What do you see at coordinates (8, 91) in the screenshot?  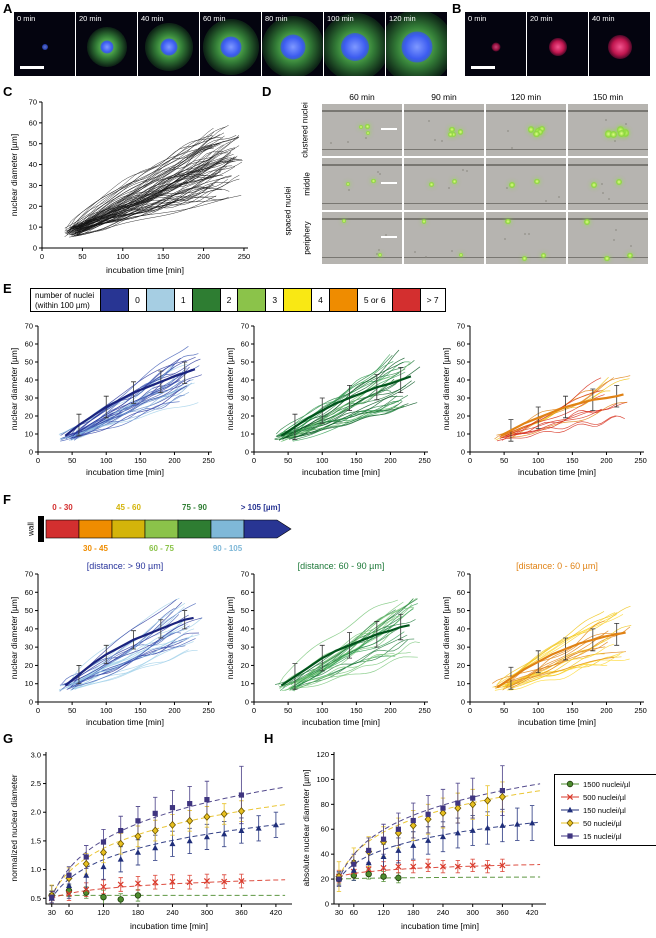 I see `panel-c-label: C` at bounding box center [8, 91].